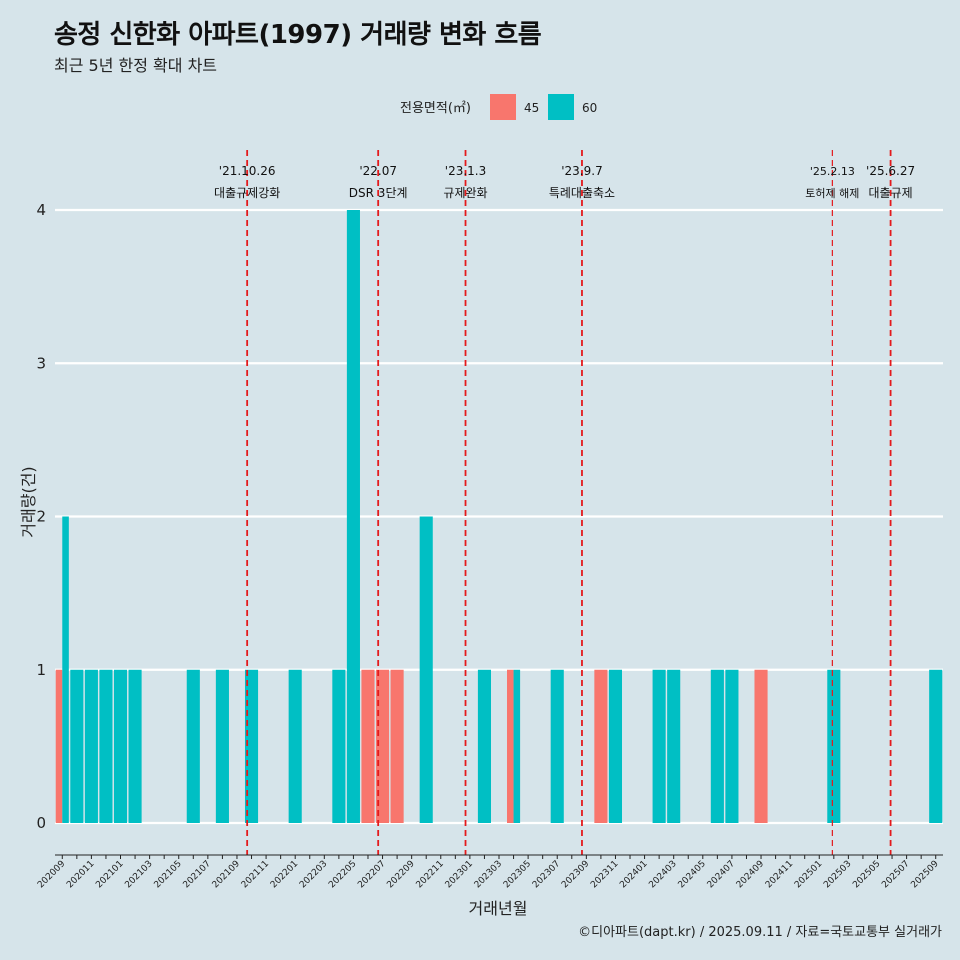 This screenshot has height=960, width=960. Describe the element at coordinates (517, 874) in the screenshot. I see `x-tick-label: 202305` at that location.